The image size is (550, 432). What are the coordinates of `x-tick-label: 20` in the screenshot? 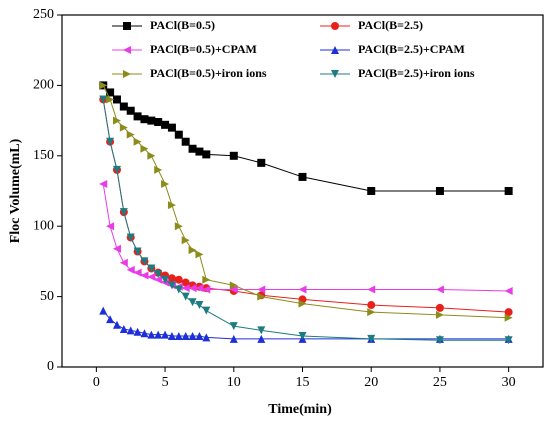 It's located at (371, 382).